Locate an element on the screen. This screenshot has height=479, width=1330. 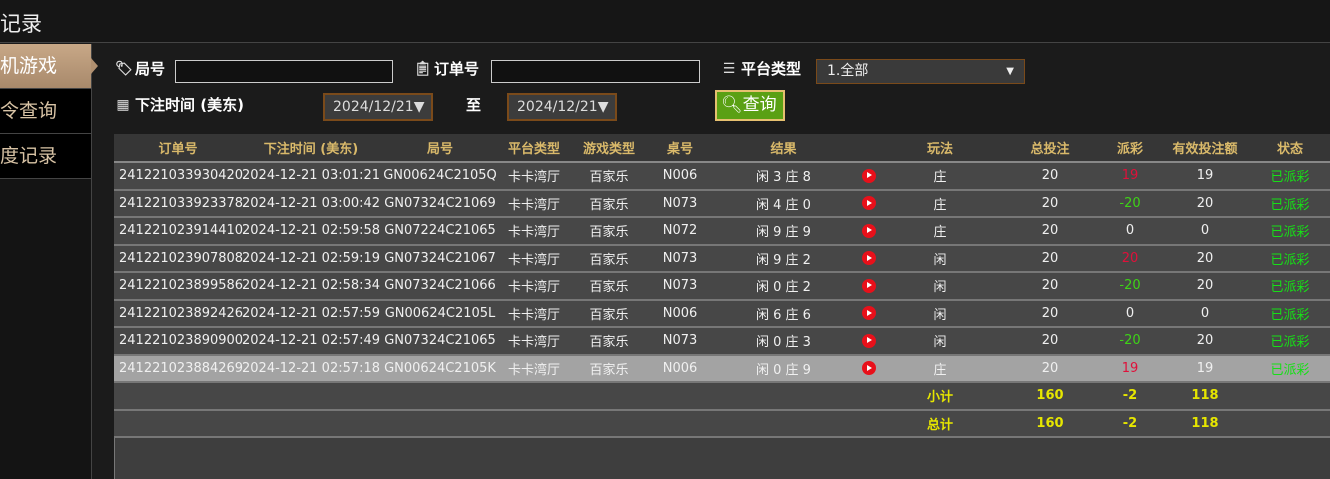
round-no: GN00624C2105K is located at coordinates (440, 368).